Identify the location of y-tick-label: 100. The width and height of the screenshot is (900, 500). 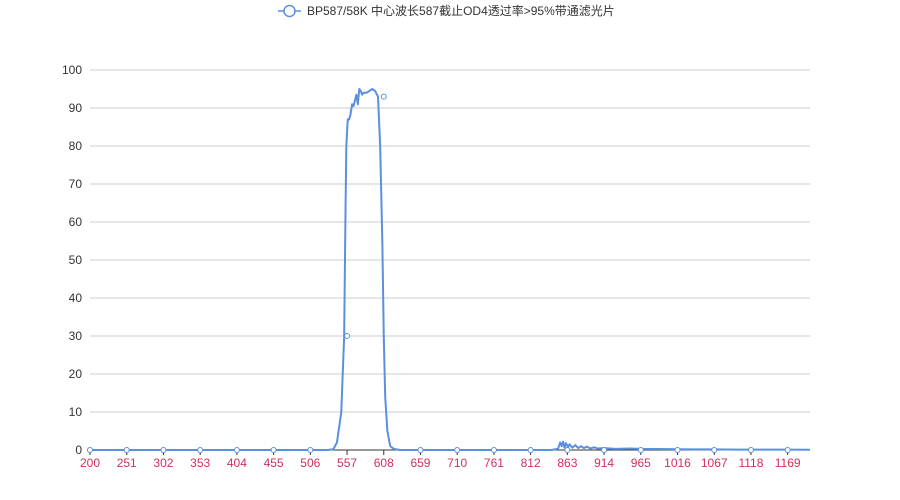
(72, 70).